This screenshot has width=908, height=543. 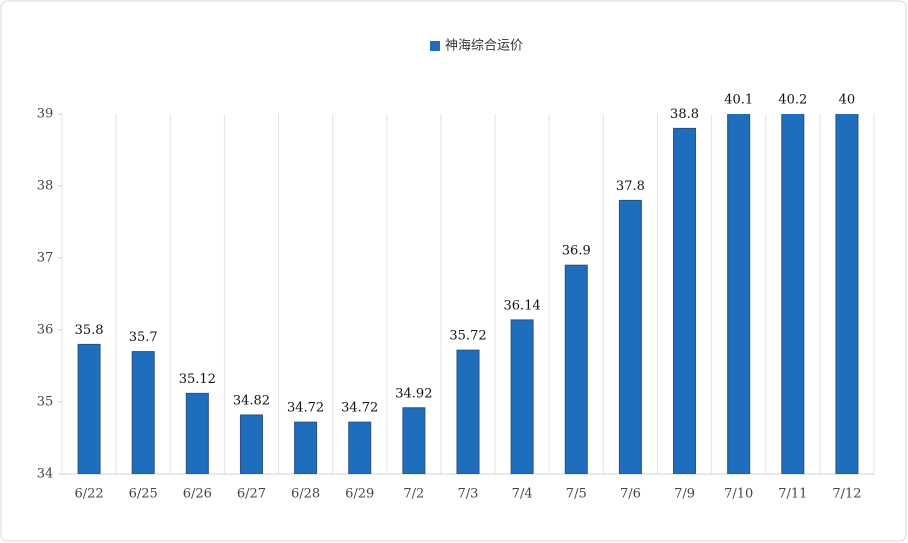 What do you see at coordinates (413, 494) in the screenshot?
I see `x-tick-label: 7/2` at bounding box center [413, 494].